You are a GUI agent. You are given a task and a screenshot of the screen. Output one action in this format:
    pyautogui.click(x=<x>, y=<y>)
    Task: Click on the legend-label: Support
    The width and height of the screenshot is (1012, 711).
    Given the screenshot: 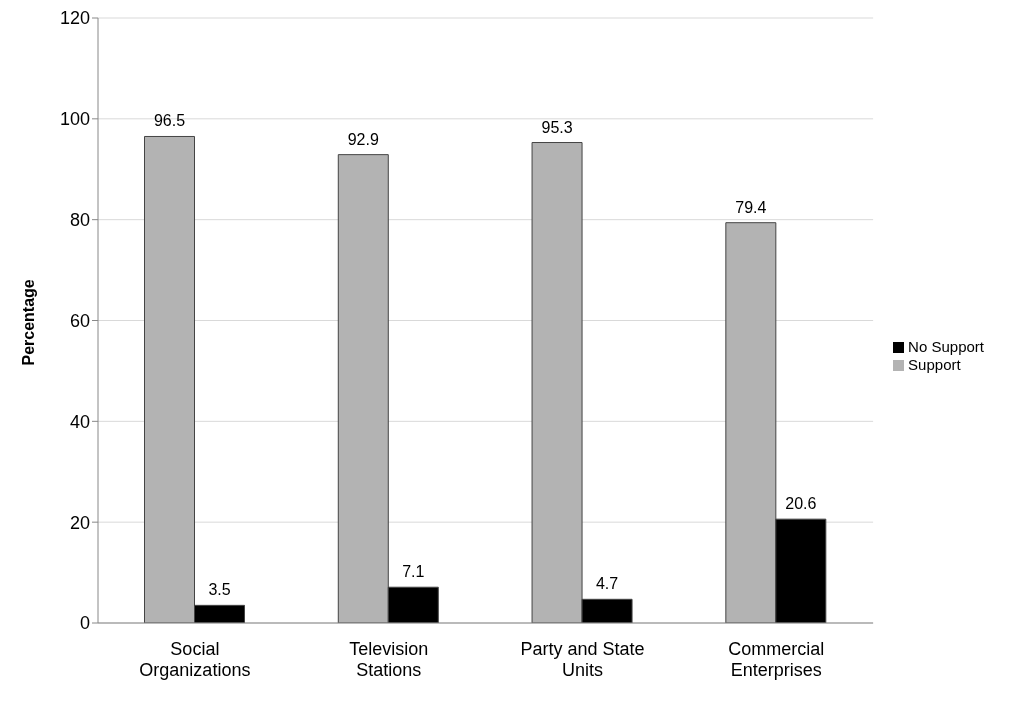 What is the action you would take?
    pyautogui.click(x=934, y=364)
    